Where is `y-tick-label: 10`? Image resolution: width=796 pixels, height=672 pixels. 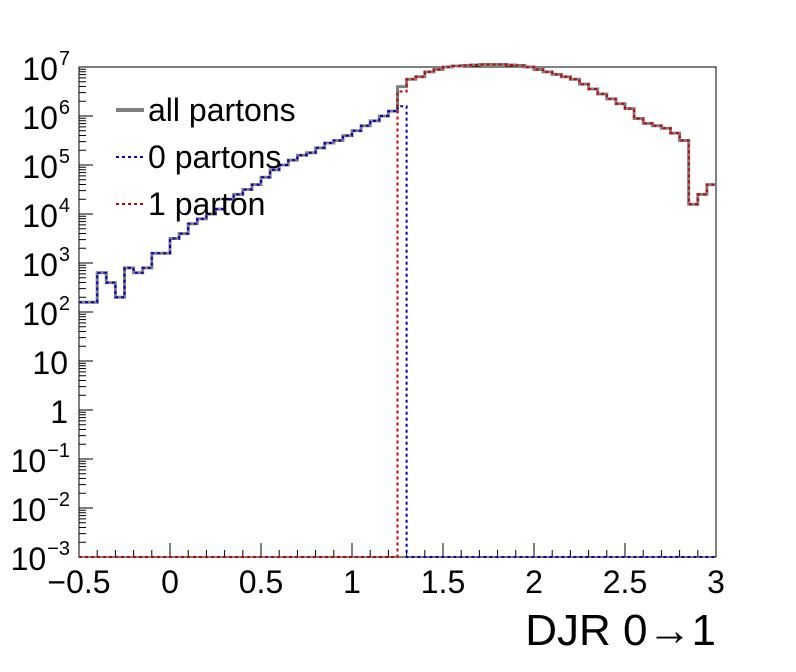 y-tick-label: 10 is located at coordinates (50, 363).